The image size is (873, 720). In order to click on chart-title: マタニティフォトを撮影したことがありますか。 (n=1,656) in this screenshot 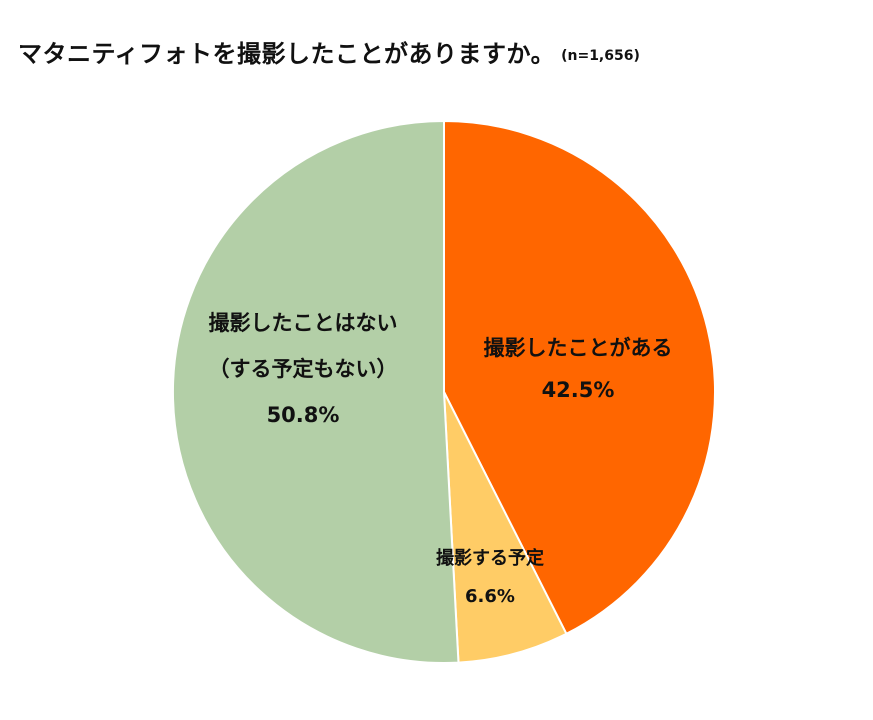, I will do `click(329, 54)`.